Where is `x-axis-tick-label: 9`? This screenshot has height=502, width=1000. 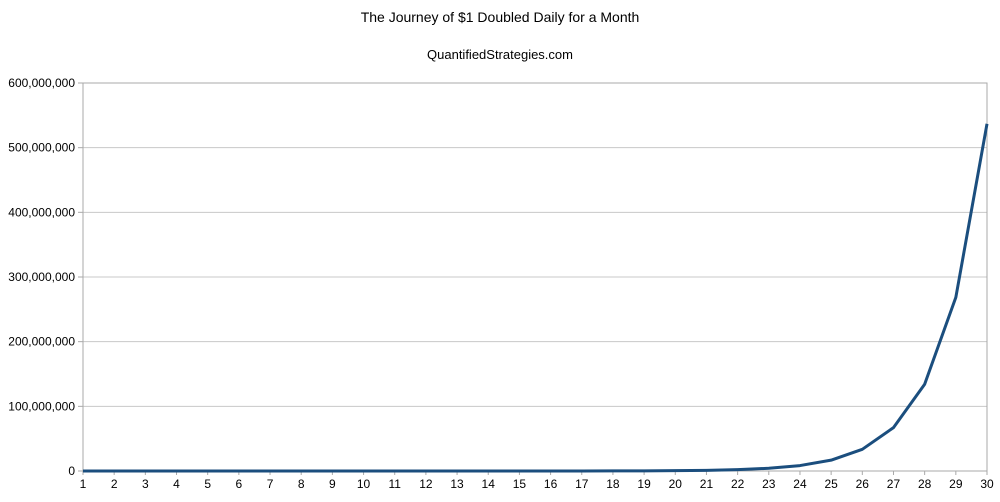
x-axis-tick-label: 9 is located at coordinates (332, 484).